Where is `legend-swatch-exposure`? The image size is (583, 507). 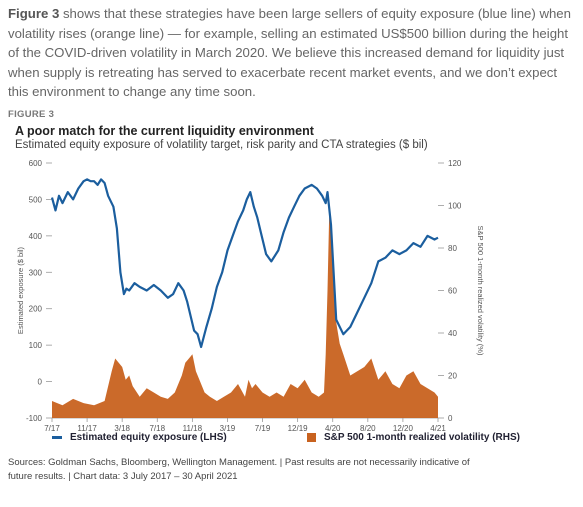 legend-swatch-exposure is located at coordinates (57, 437).